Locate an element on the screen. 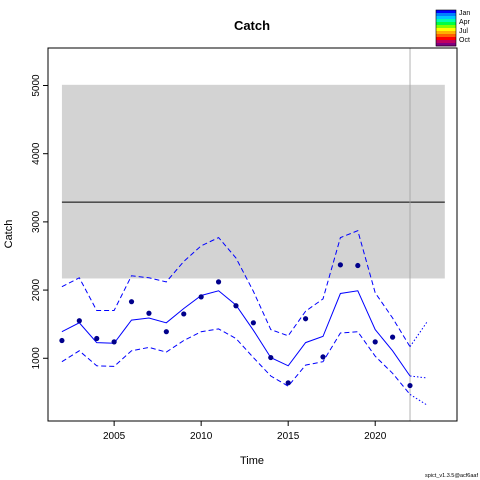 The height and width of the screenshot is (480, 480). footnote: spict_v1.3.5@acf6aaf is located at coordinates (451, 476).